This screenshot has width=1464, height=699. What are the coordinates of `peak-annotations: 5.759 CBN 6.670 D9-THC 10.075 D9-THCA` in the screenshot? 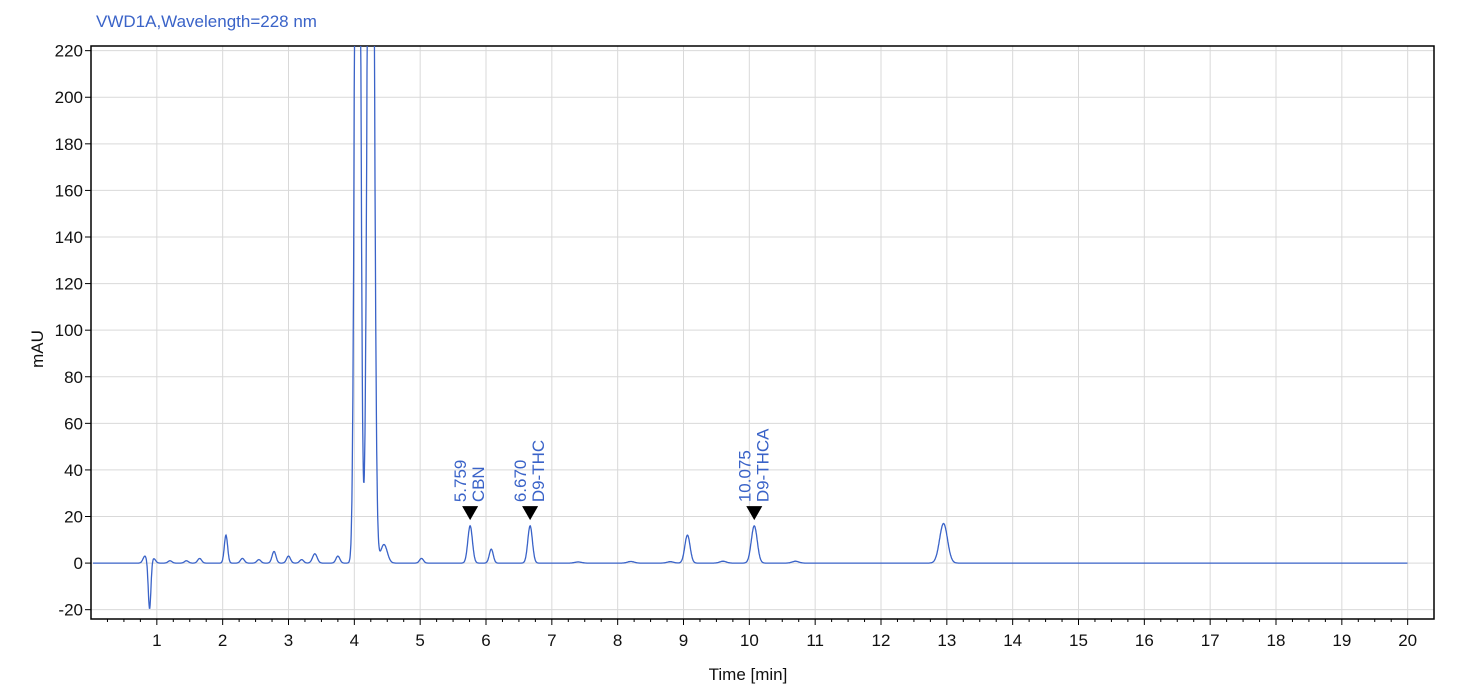 It's located at (611, 474).